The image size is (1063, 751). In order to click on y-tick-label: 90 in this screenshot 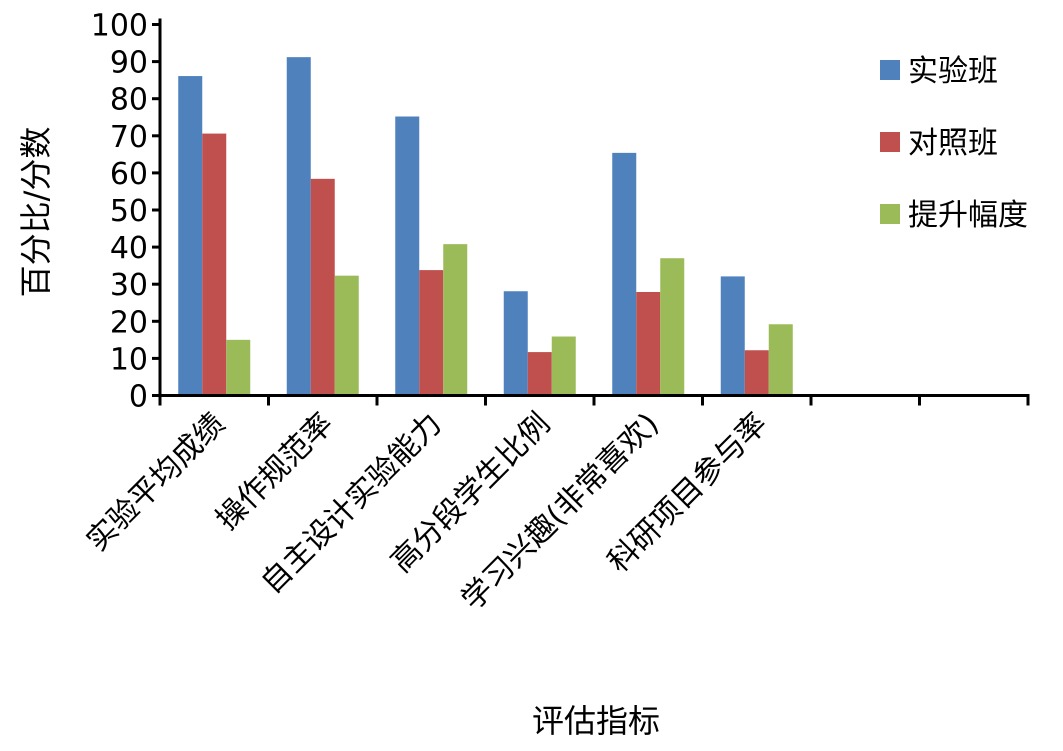, I will do `click(129, 63)`.